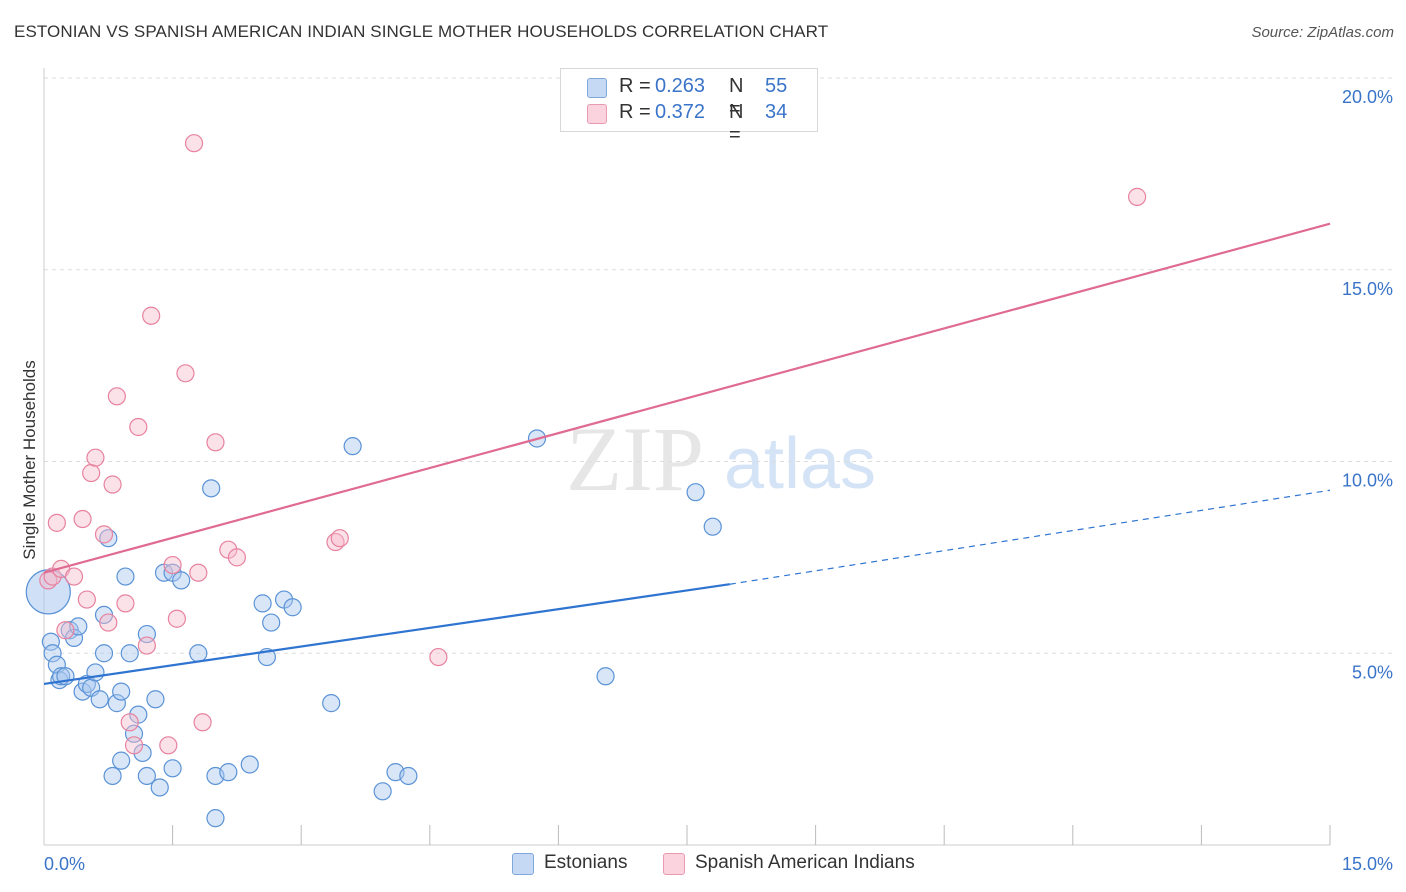 The image size is (1406, 892). Describe the element at coordinates (1367, 97) in the screenshot. I see `y-tick-label: 20.0%` at that location.